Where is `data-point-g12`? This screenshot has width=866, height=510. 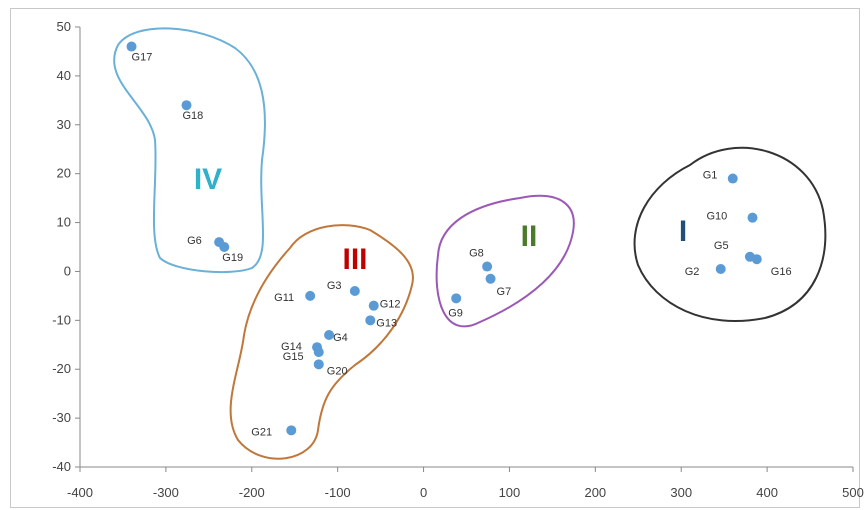 data-point-g12 is located at coordinates (373, 305).